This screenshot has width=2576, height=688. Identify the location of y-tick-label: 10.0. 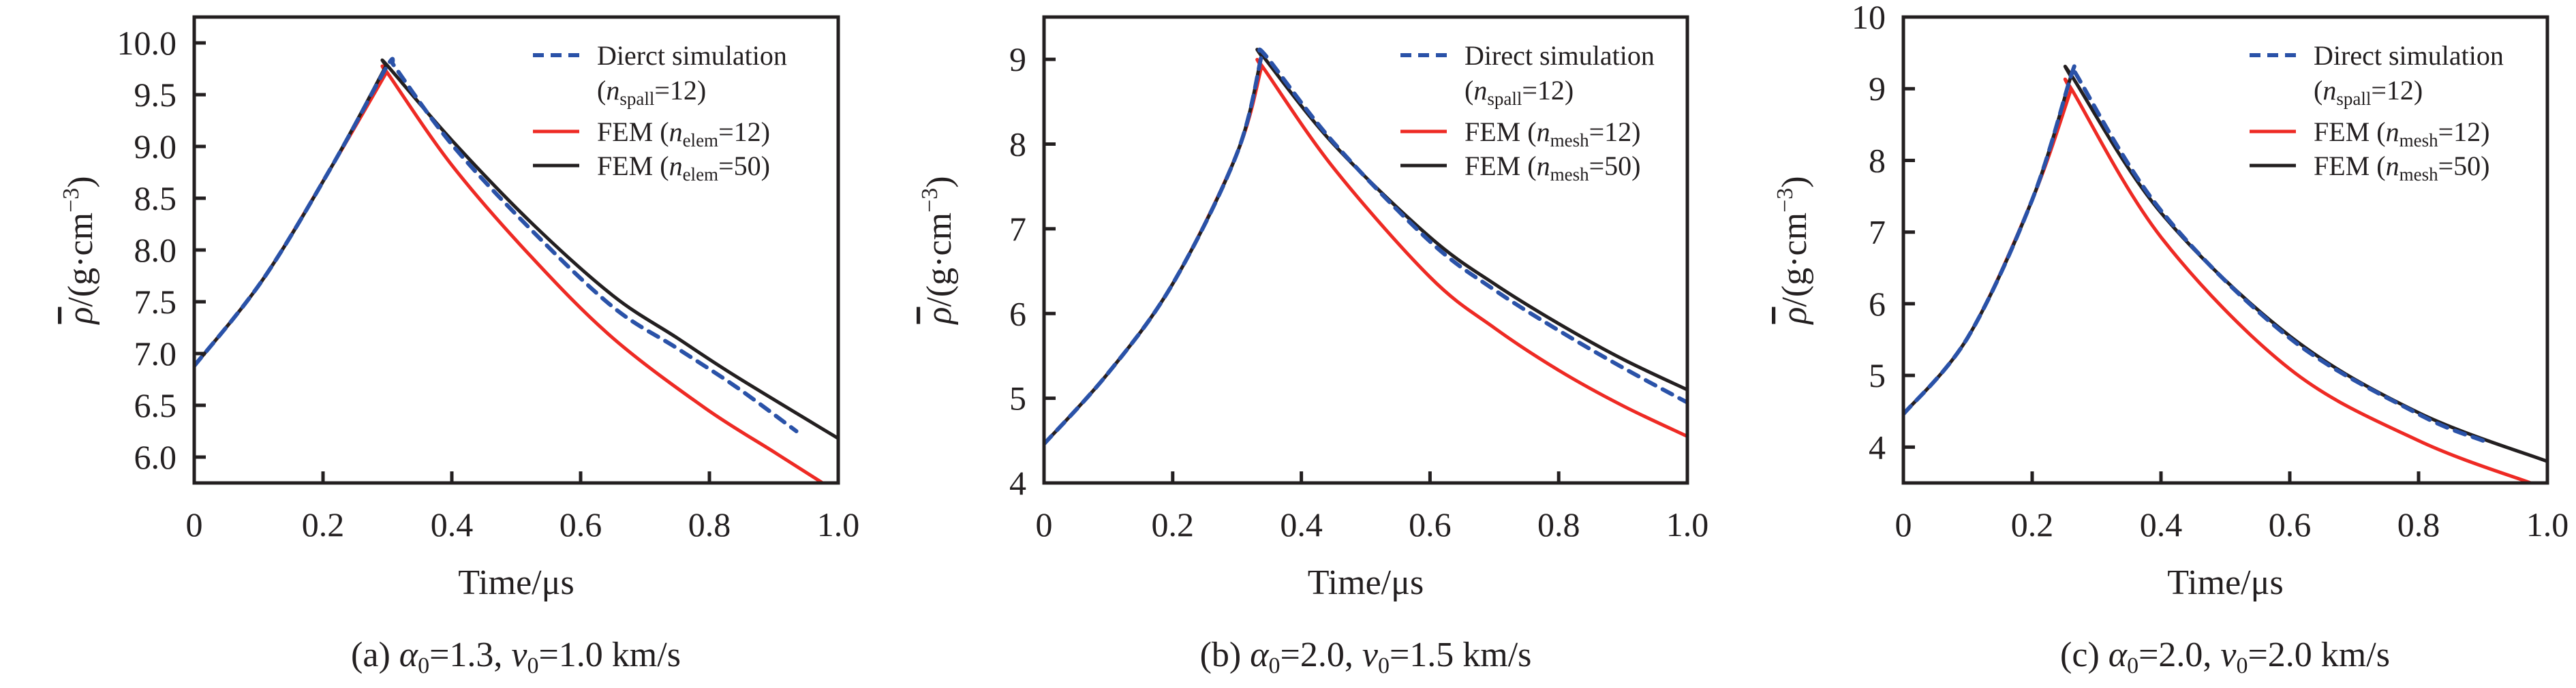
(147, 43).